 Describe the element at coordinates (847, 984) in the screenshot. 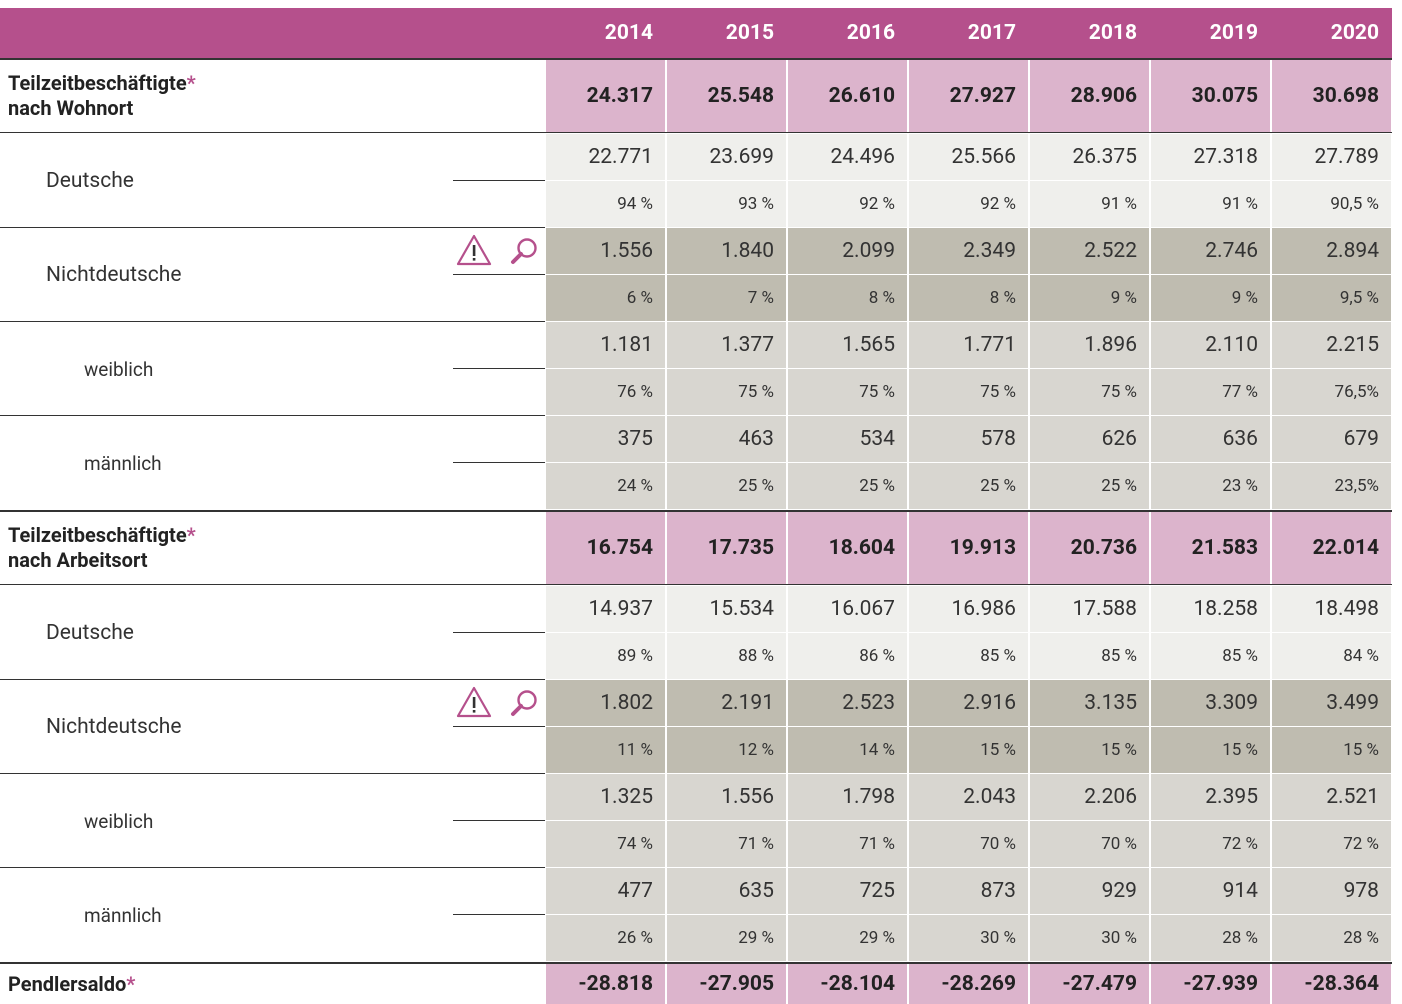

I see `saldo-value: -28.104` at that location.